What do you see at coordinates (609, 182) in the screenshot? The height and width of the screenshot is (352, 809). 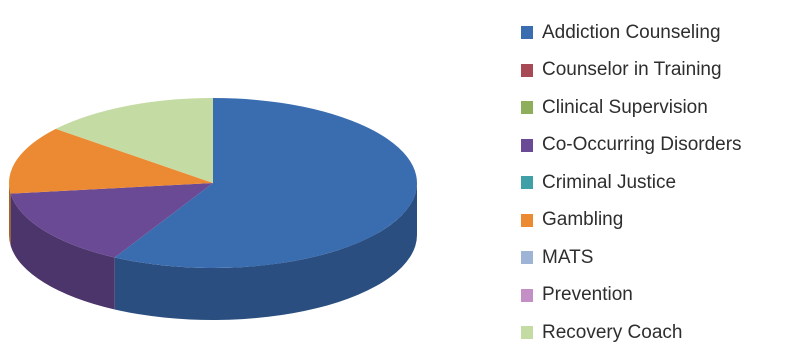 I see `legend-label: Criminal Justice` at bounding box center [609, 182].